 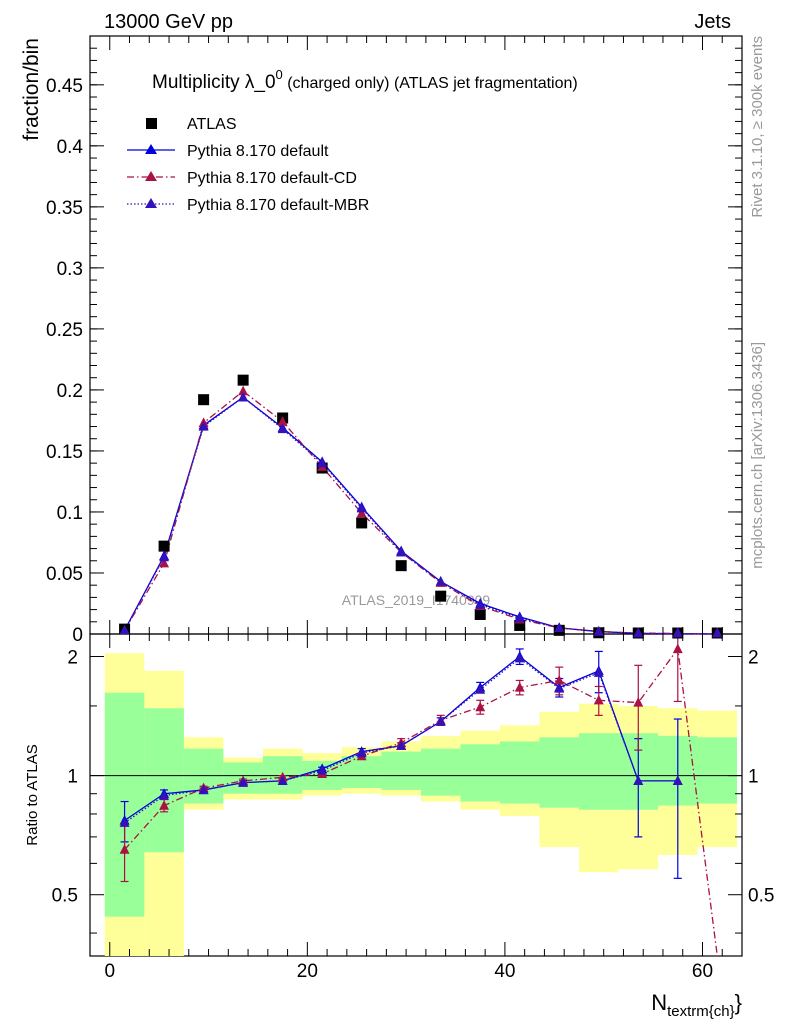 I want to click on ratio-tick-label: 2, so click(x=72, y=658).